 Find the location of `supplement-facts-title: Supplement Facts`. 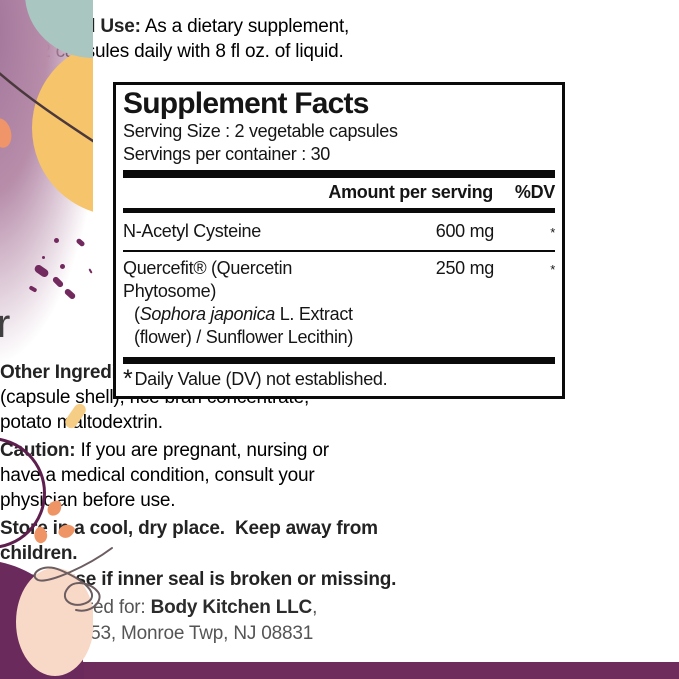

supplement-facts-title: Supplement Facts is located at coordinates (246, 103).